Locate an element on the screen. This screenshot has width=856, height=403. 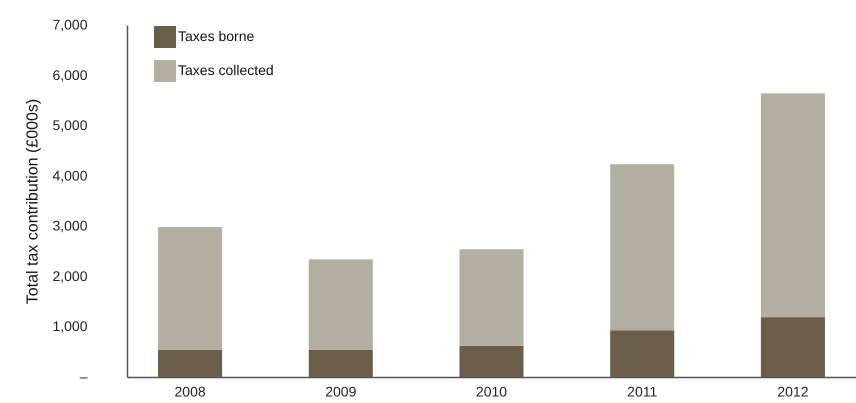
x-tick-label: 2010 is located at coordinates (492, 392).